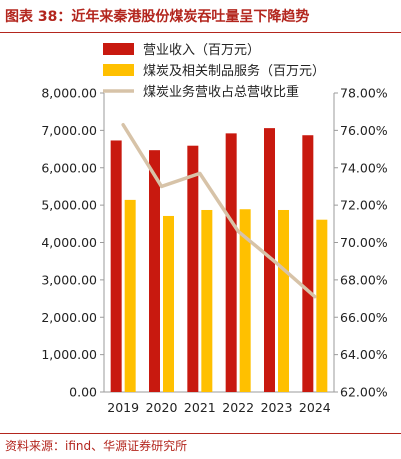  What do you see at coordinates (364, 167) in the screenshot?
I see `y-right-tick-label: 74.00%` at bounding box center [364, 167].